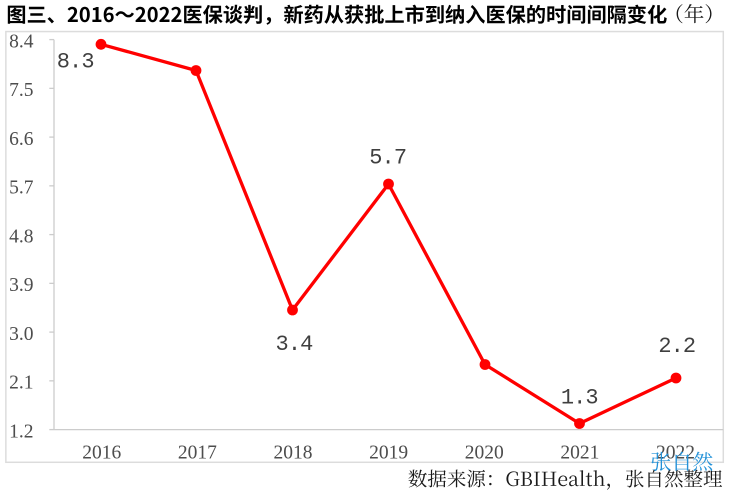 The width and height of the screenshot is (731, 495). What do you see at coordinates (676, 346) in the screenshot?
I see `svg-text: 2.2` at bounding box center [676, 346].